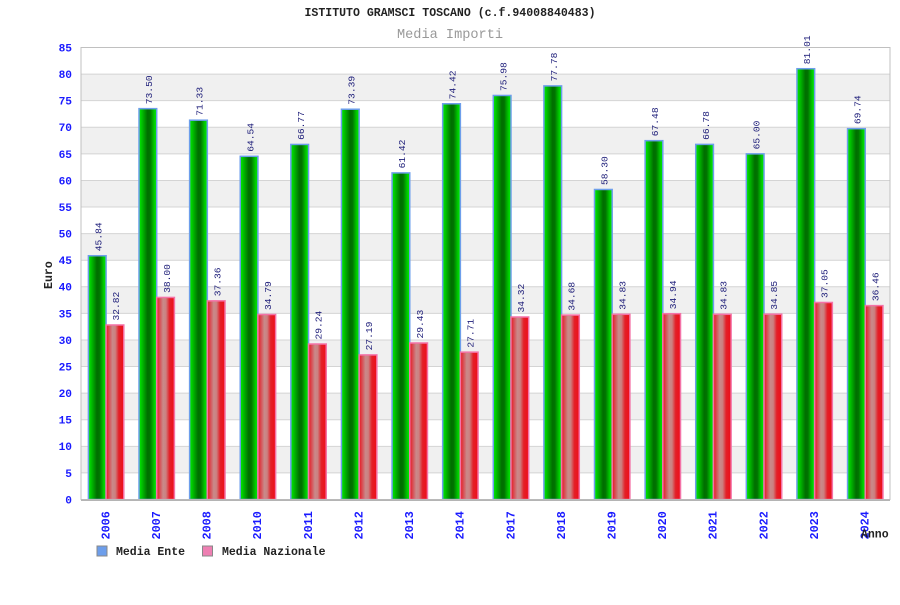 The height and width of the screenshot is (605, 900). What do you see at coordinates (764, 525) in the screenshot?
I see `svg-text: 2022` at bounding box center [764, 525].